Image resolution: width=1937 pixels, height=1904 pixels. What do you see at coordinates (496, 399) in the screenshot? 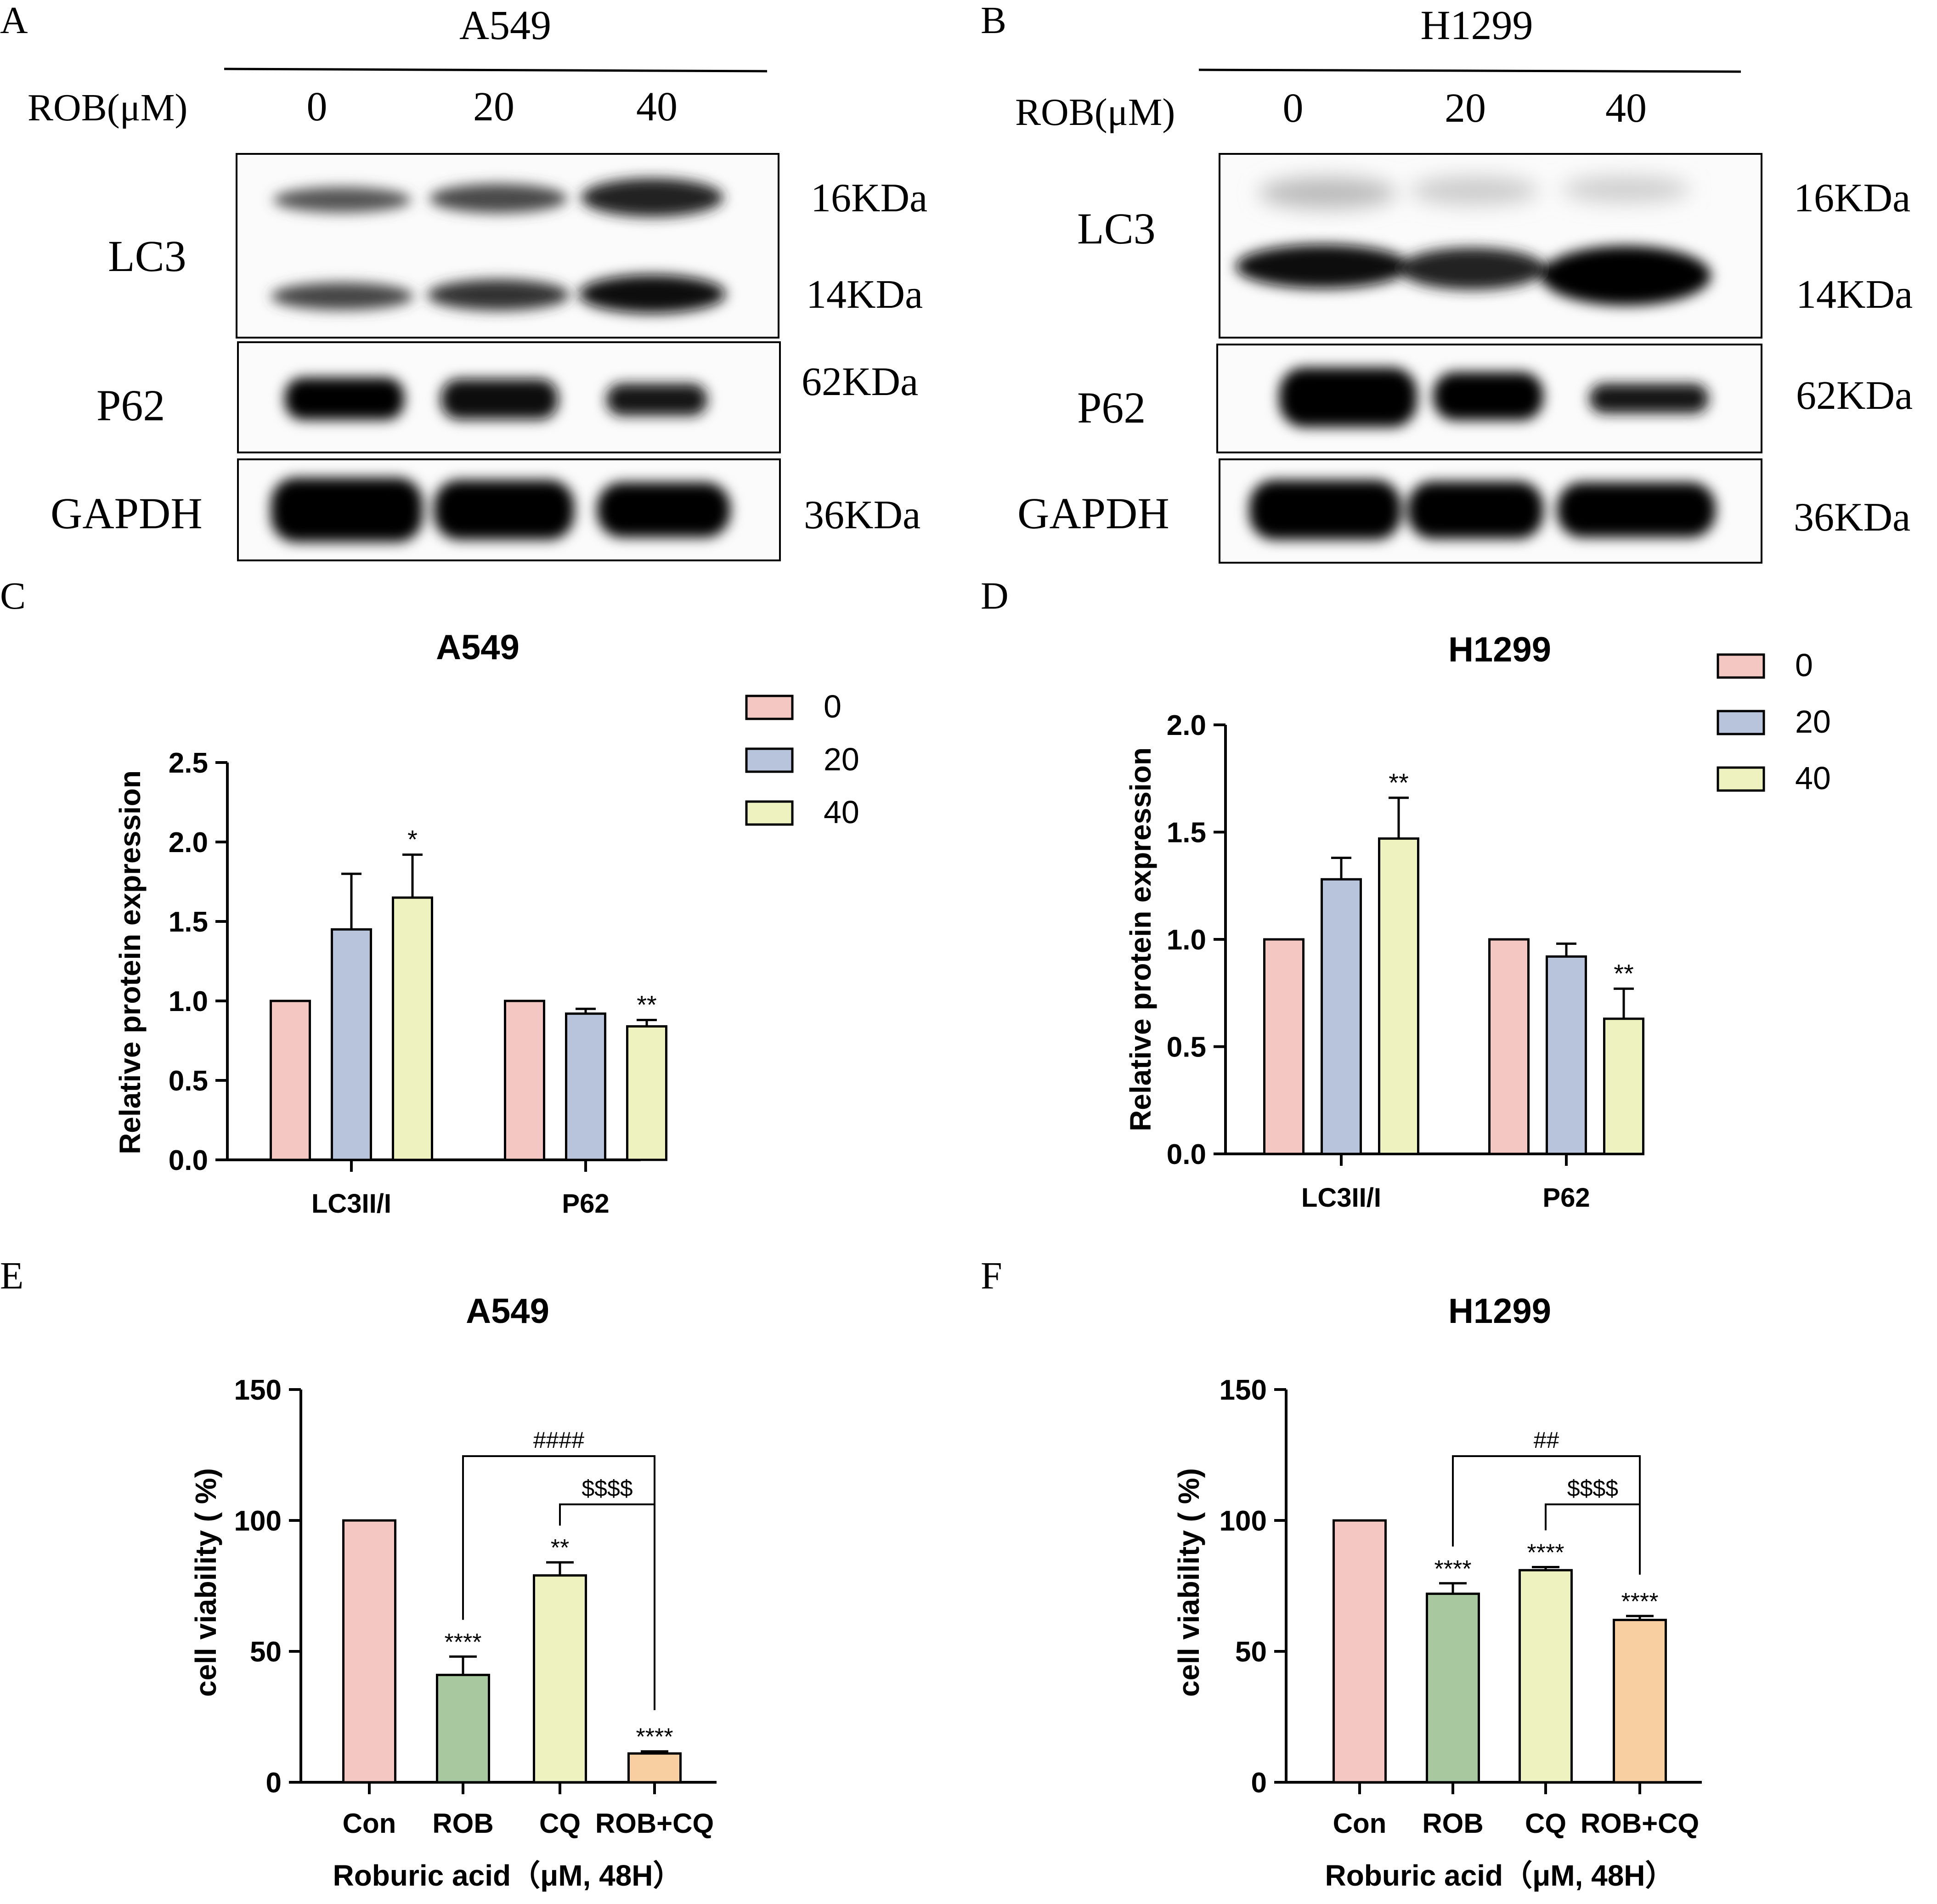
I see `blot-a-p62-bands` at bounding box center [496, 399].